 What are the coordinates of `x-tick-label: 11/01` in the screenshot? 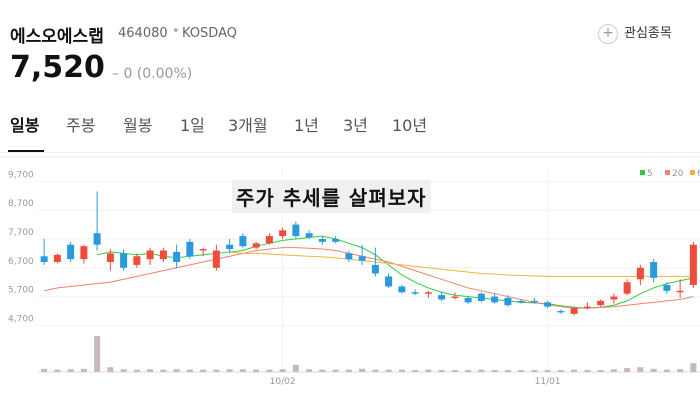 It's located at (548, 382).